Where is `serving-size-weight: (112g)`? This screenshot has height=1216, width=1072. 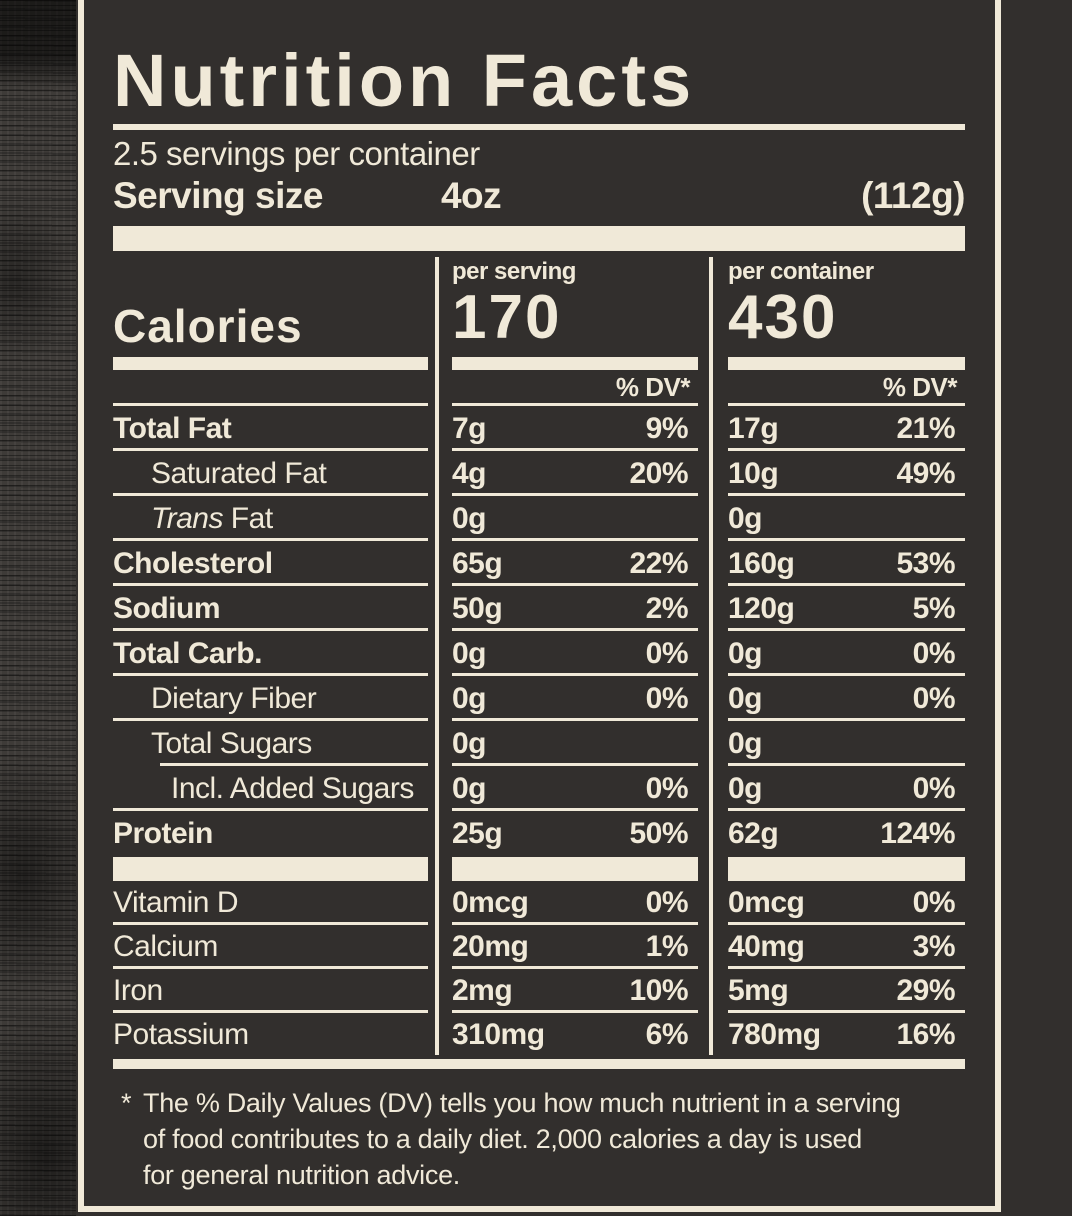 serving-size-weight: (112g) is located at coordinates (913, 195).